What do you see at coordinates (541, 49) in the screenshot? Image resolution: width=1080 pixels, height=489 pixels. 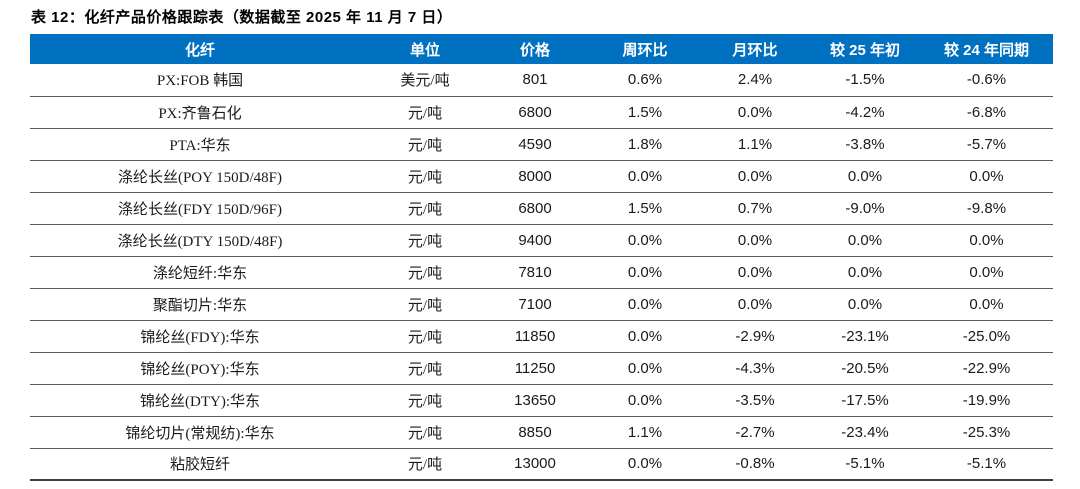 I see `table-header-row: 化纤 单位 价格 周环比 月环比较 25 年初较 24 年同期` at bounding box center [541, 49].